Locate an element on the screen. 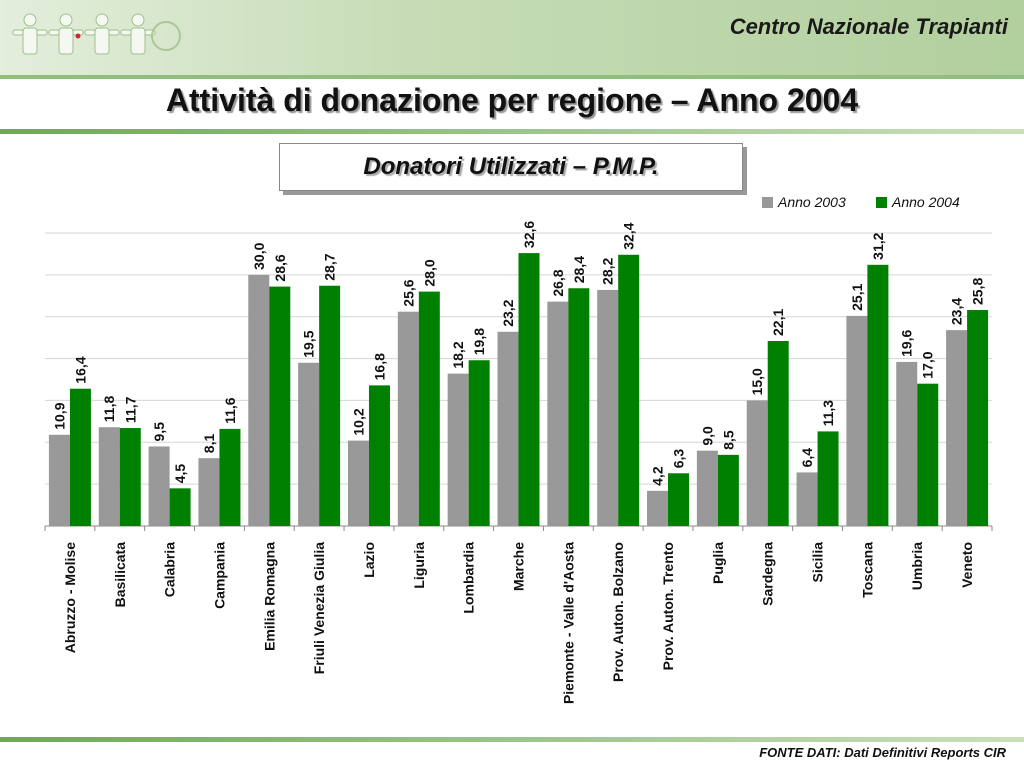 The width and height of the screenshot is (1024, 768). data-label: 23,2 is located at coordinates (508, 312).